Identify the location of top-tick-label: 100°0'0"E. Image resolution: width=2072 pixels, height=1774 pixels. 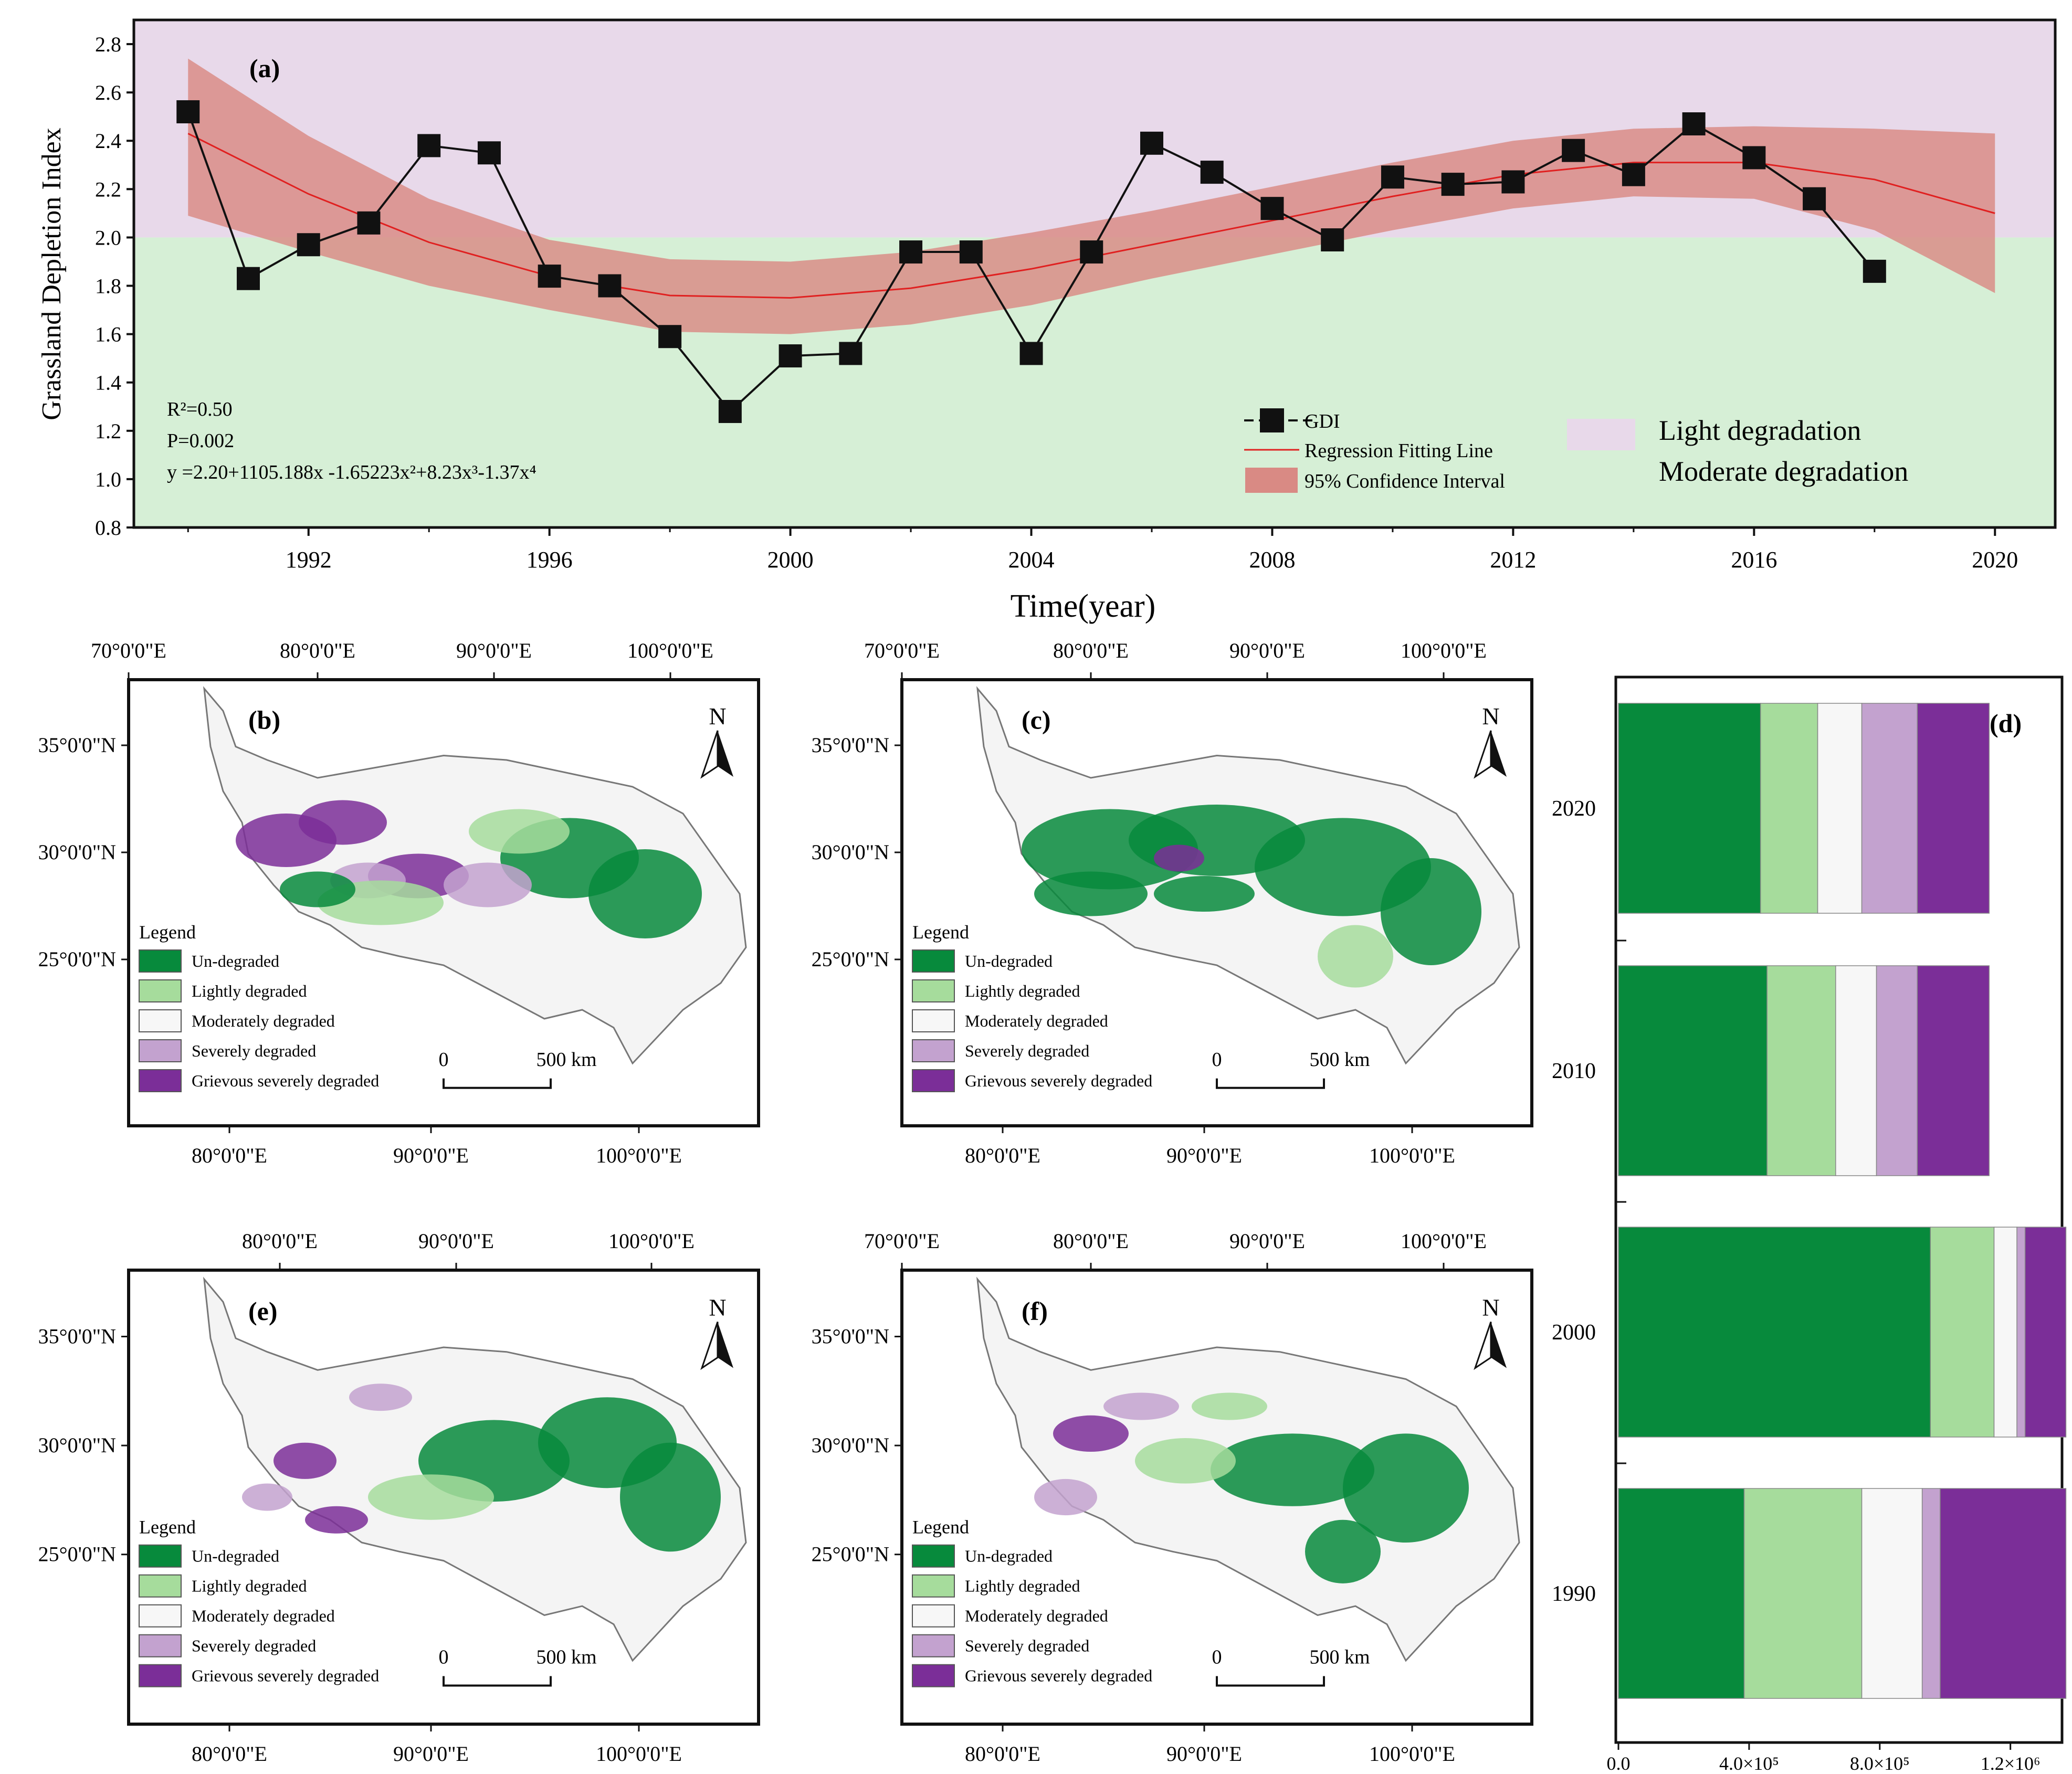
(1444, 1241).